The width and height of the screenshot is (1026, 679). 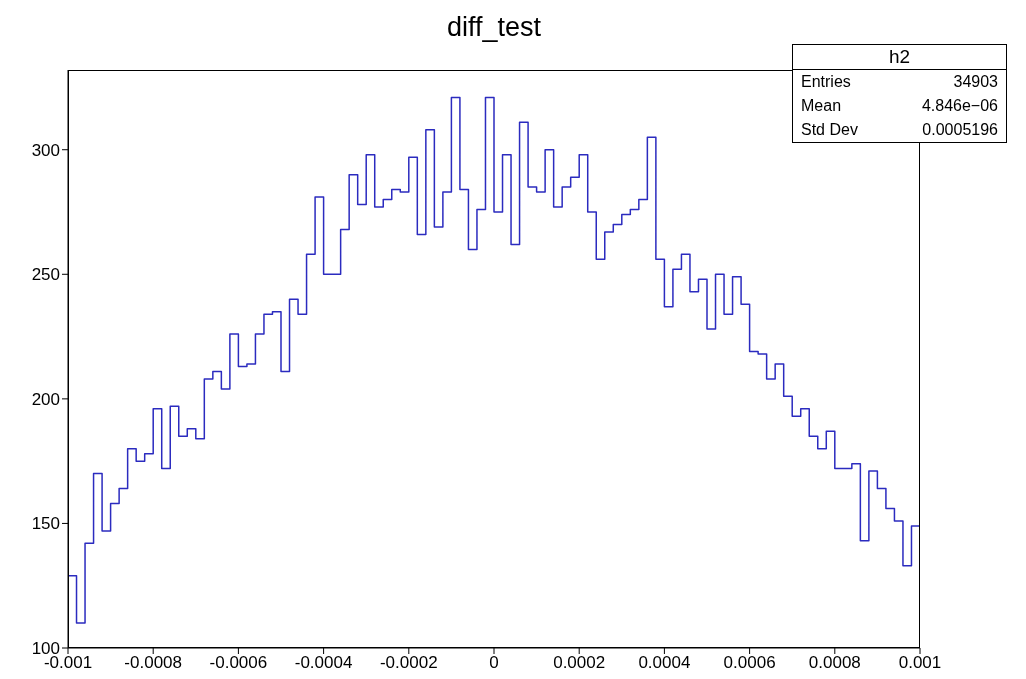 What do you see at coordinates (829, 130) in the screenshot?
I see `annotation: Std Dev` at bounding box center [829, 130].